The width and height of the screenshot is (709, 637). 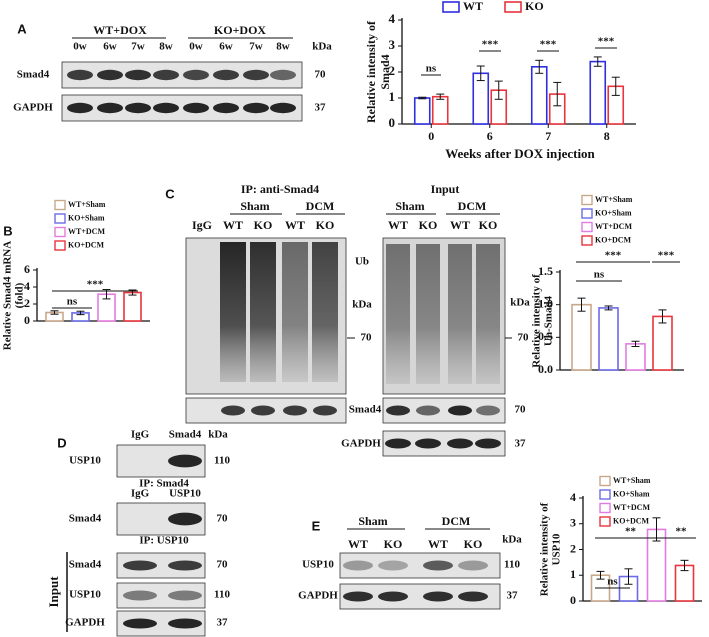 I want to click on blot-title: Input, so click(x=445, y=189).